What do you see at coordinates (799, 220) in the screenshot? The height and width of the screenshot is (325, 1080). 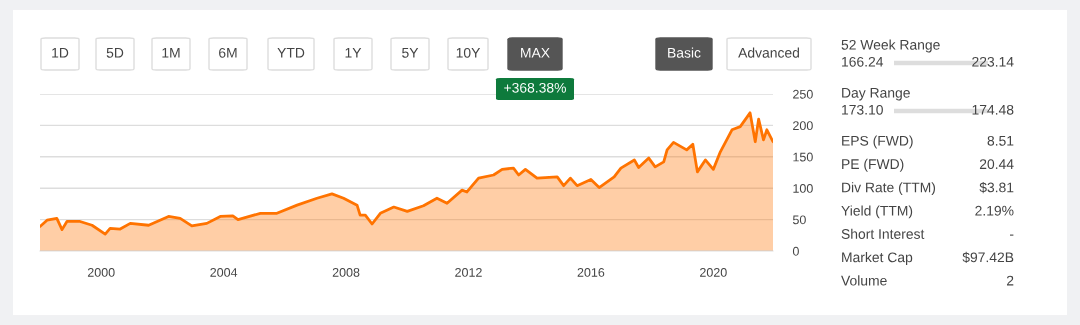 I see `y-tick-label: 50` at bounding box center [799, 220].